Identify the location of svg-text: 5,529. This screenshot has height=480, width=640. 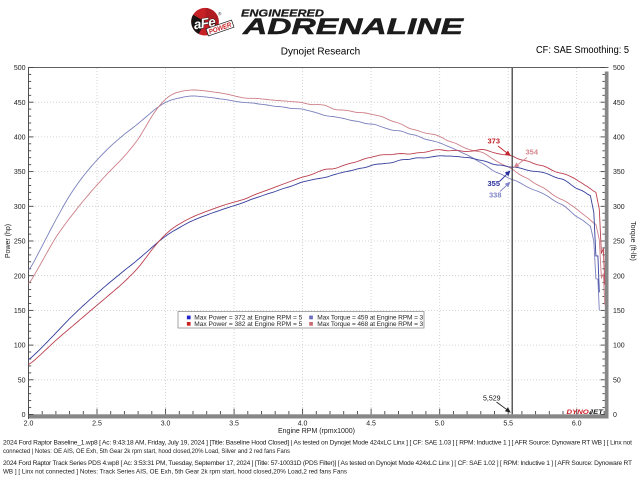
(492, 399).